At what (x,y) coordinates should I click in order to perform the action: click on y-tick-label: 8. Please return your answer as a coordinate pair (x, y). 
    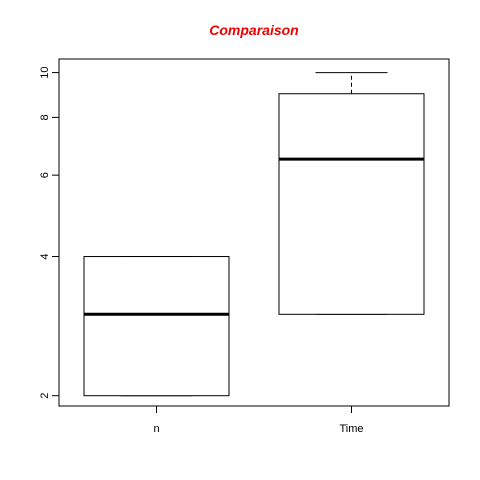
    Looking at the image, I should click on (45, 117).